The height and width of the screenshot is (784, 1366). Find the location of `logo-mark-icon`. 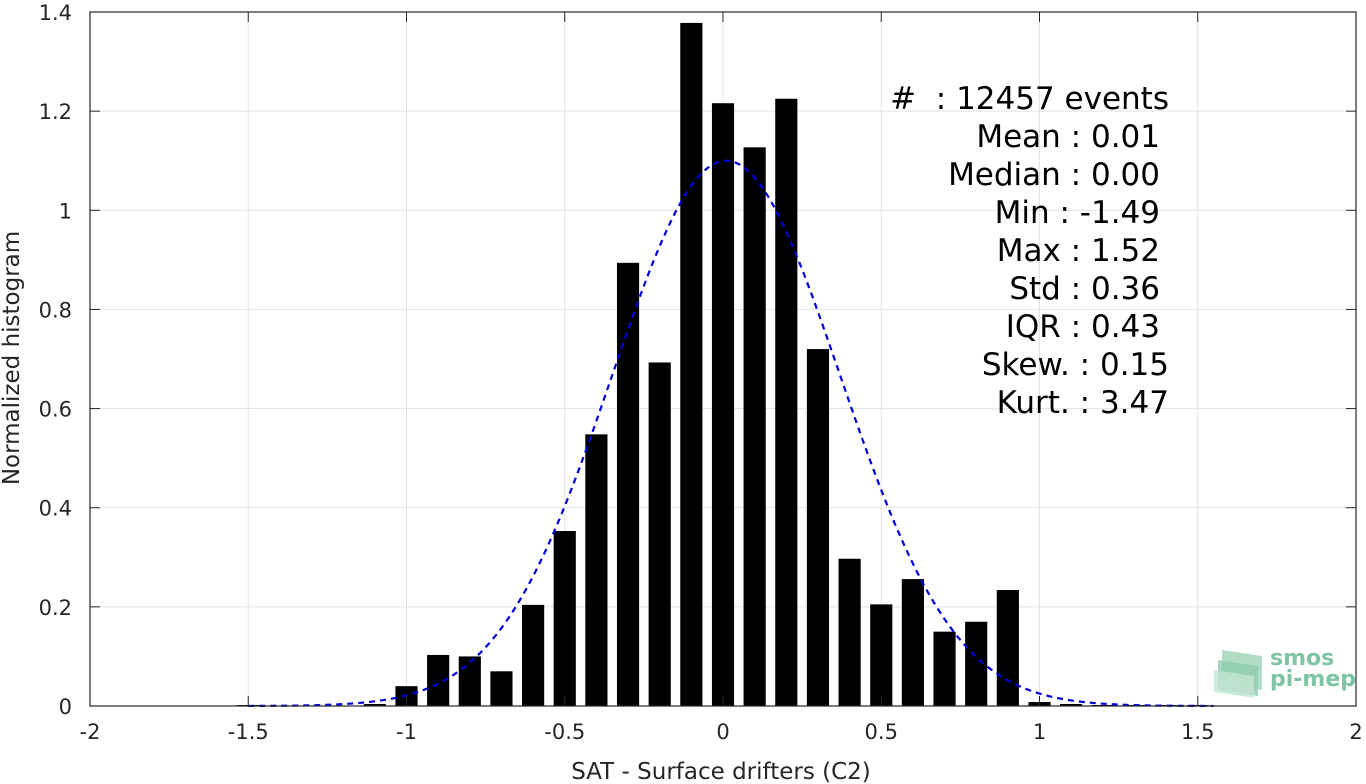

logo-mark-icon is located at coordinates (1238, 674).